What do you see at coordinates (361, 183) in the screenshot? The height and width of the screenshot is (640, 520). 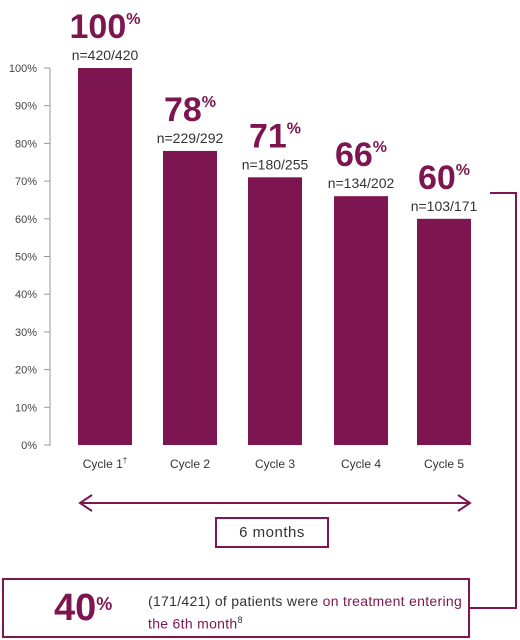 I see `n-label: n=134/202` at bounding box center [361, 183].